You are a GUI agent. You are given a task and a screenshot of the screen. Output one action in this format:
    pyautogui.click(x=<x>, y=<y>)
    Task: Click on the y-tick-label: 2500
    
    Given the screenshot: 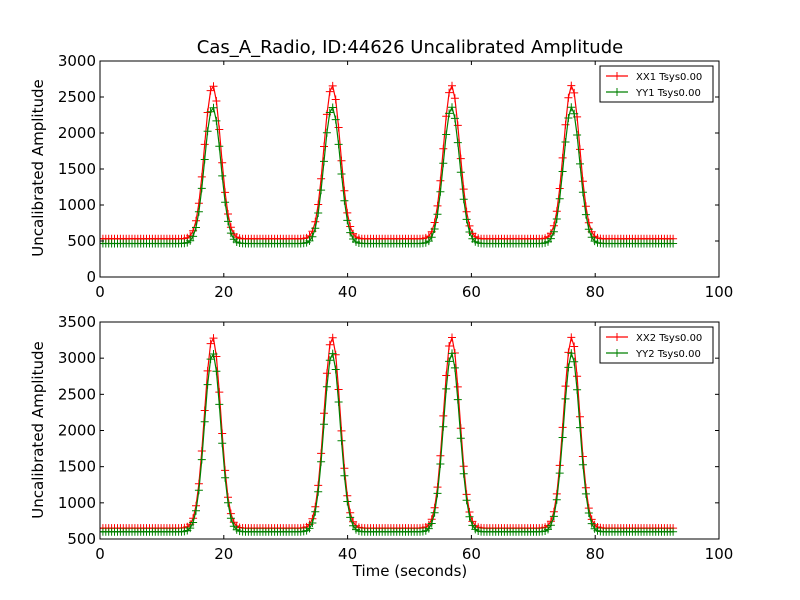 What is the action you would take?
    pyautogui.click(x=77, y=394)
    